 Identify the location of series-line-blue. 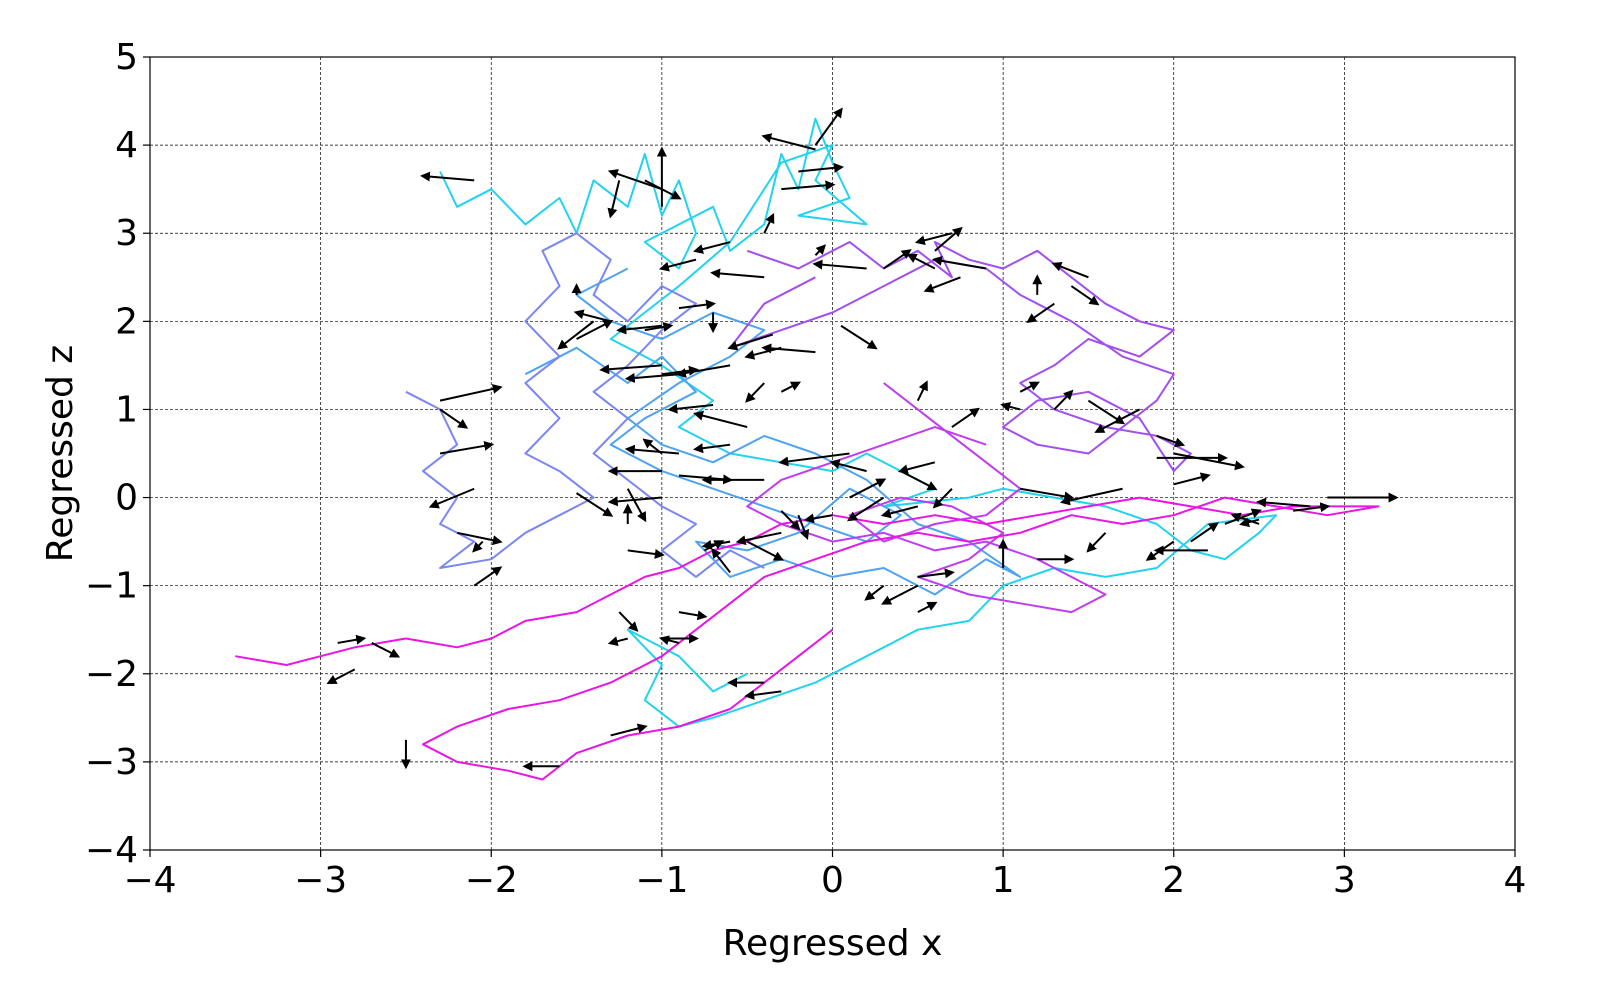
(585, 405).